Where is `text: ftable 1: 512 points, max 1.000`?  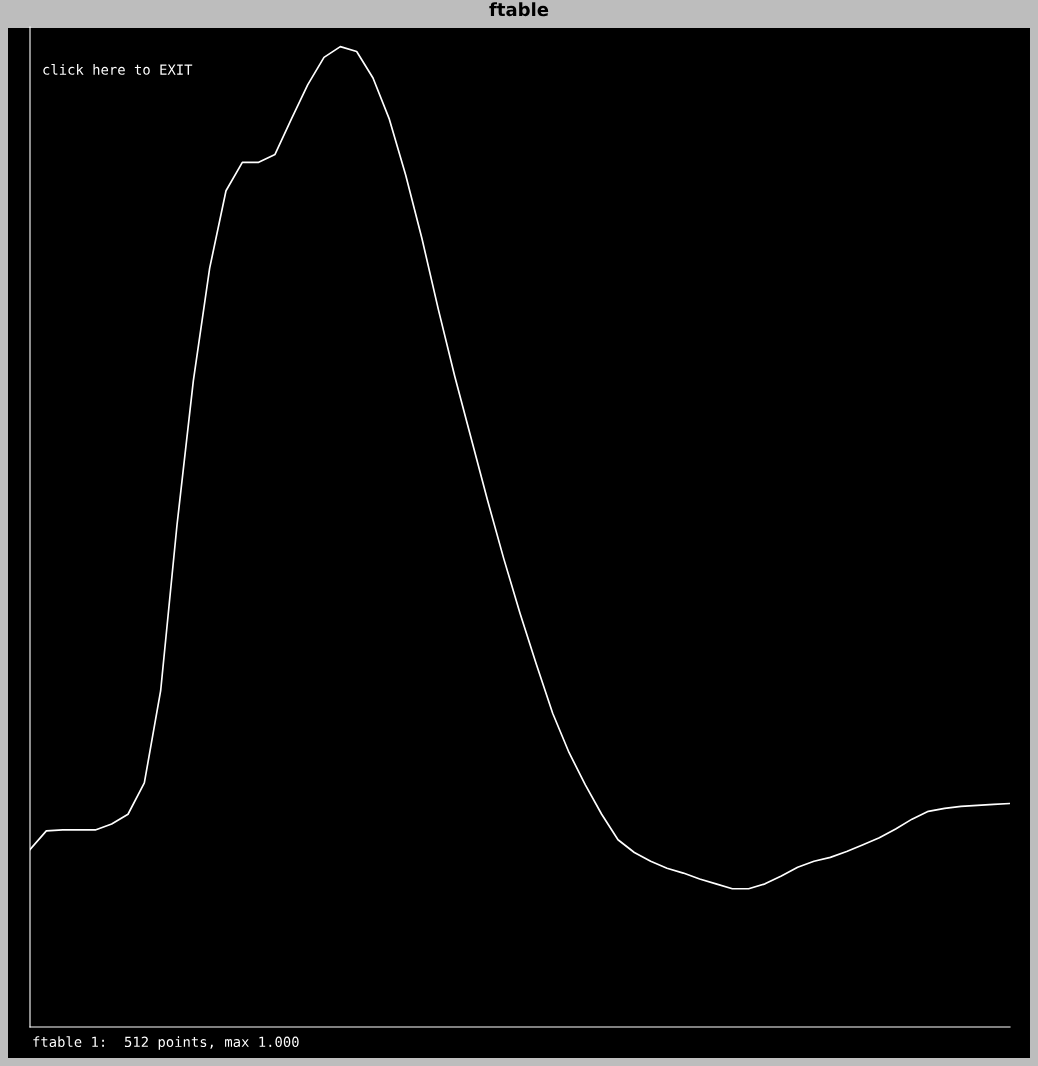
text: ftable 1: 512 points, max 1.000 is located at coordinates (166, 1043).